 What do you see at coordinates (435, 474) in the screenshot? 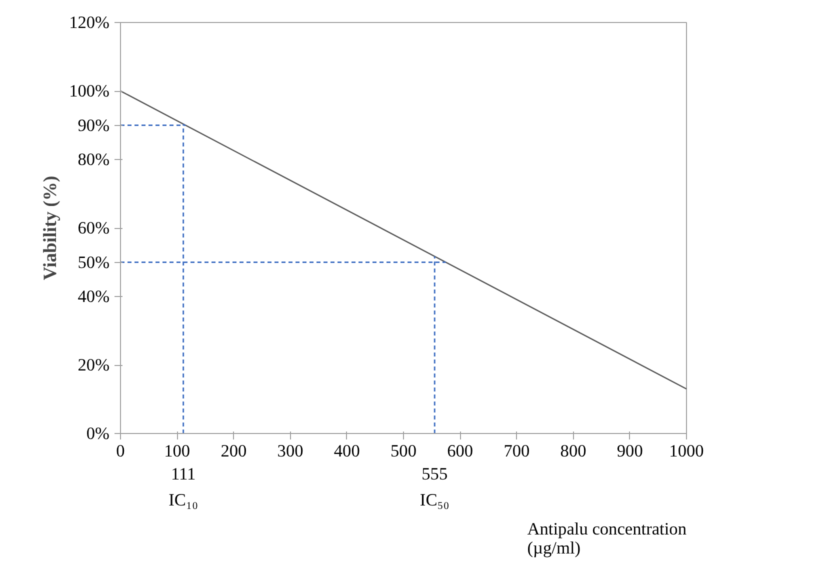
I see `ref-line-label: 555` at bounding box center [435, 474].